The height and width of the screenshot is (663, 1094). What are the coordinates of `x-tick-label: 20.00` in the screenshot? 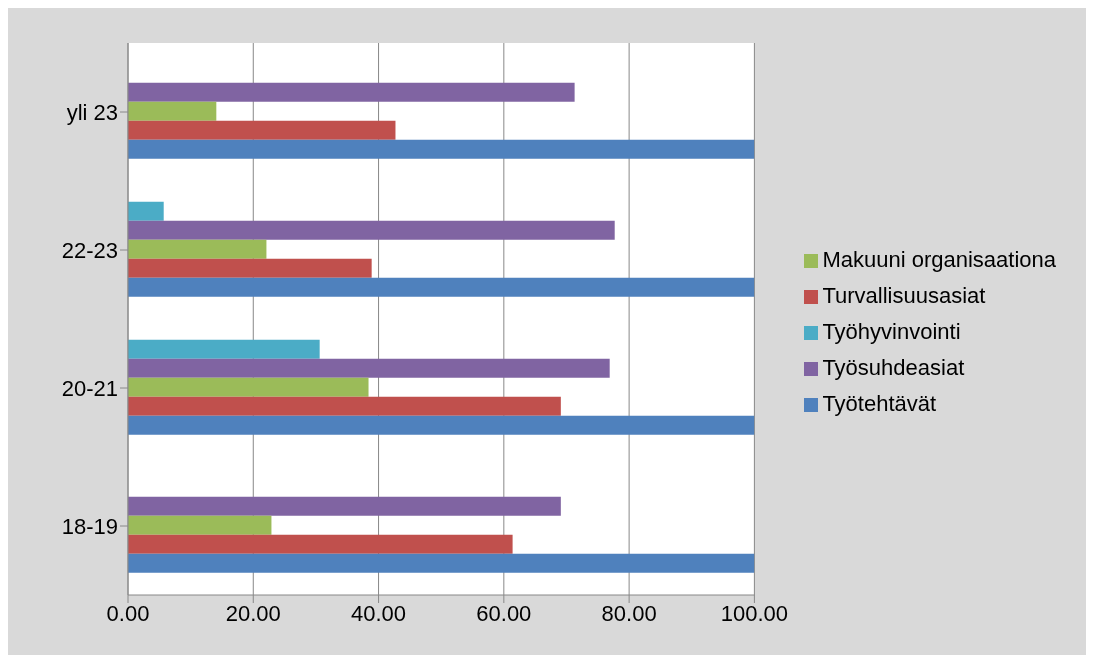 It's located at (253, 613).